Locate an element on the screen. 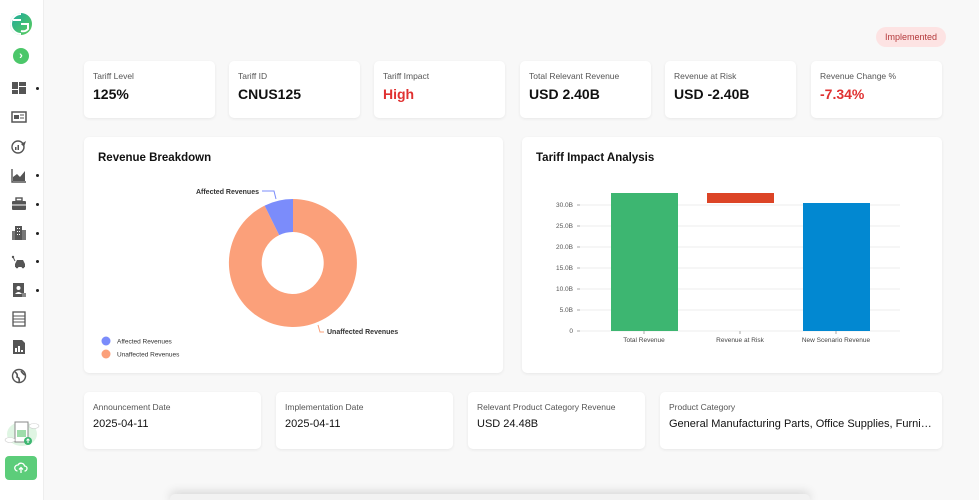 This screenshot has width=979, height=500. abacus-icon is located at coordinates (19, 319).